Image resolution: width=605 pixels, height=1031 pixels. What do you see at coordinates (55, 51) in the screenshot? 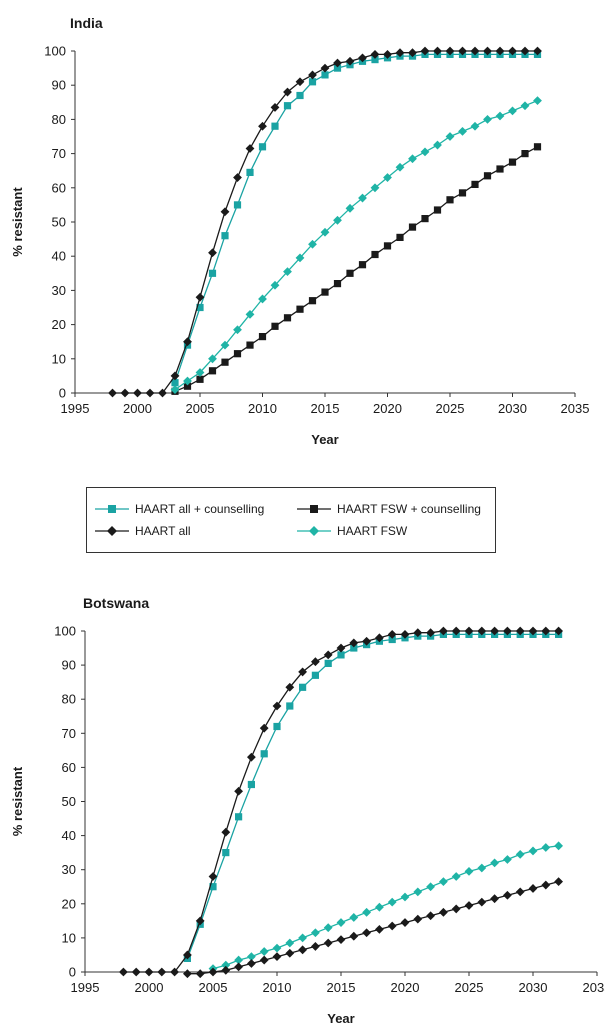
I see `chart-india-y-tick-label: 100` at bounding box center [55, 51].